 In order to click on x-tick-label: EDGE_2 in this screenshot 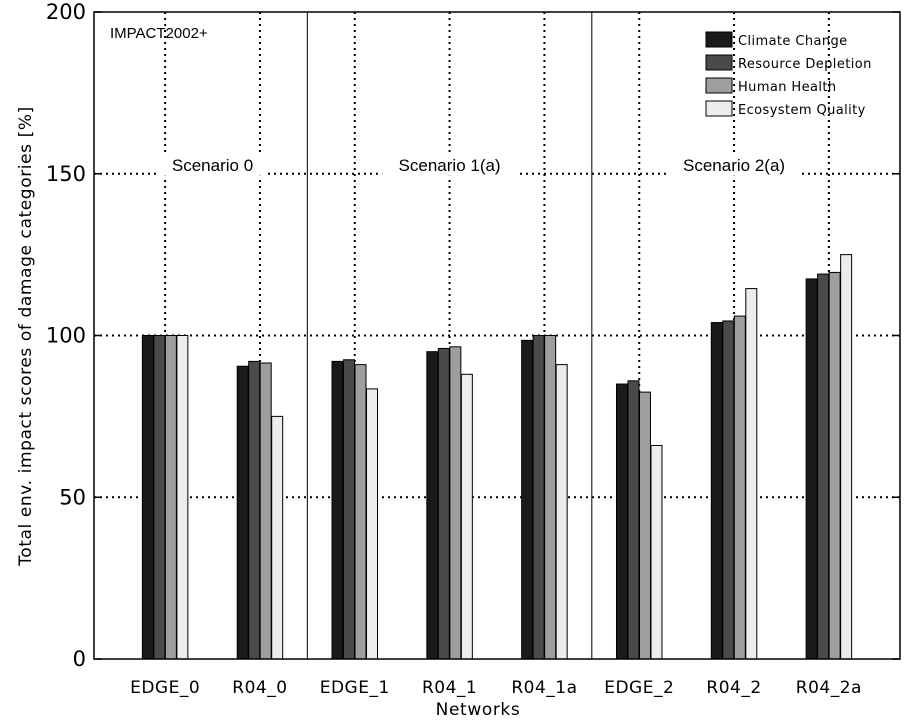, I will do `click(639, 688)`.